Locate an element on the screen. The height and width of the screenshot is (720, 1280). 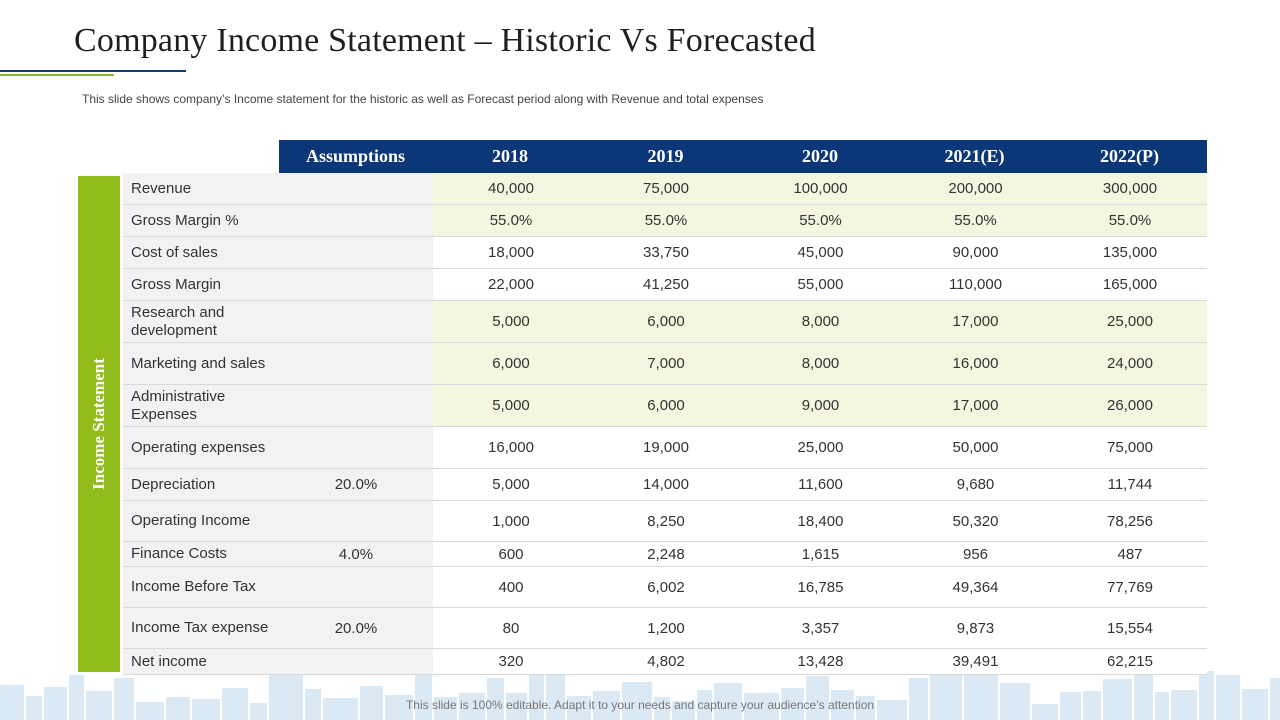
value-cell: 4,802 is located at coordinates (666, 661).